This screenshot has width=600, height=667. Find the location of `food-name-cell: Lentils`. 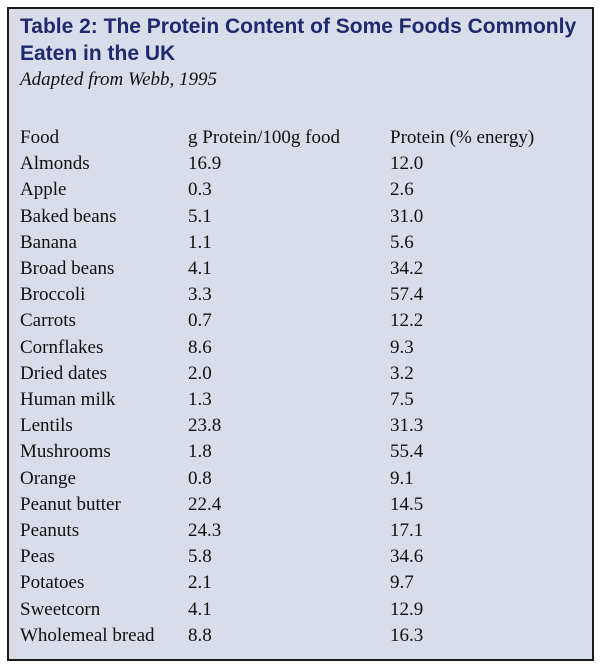

food-name-cell: Lentils is located at coordinates (46, 426).